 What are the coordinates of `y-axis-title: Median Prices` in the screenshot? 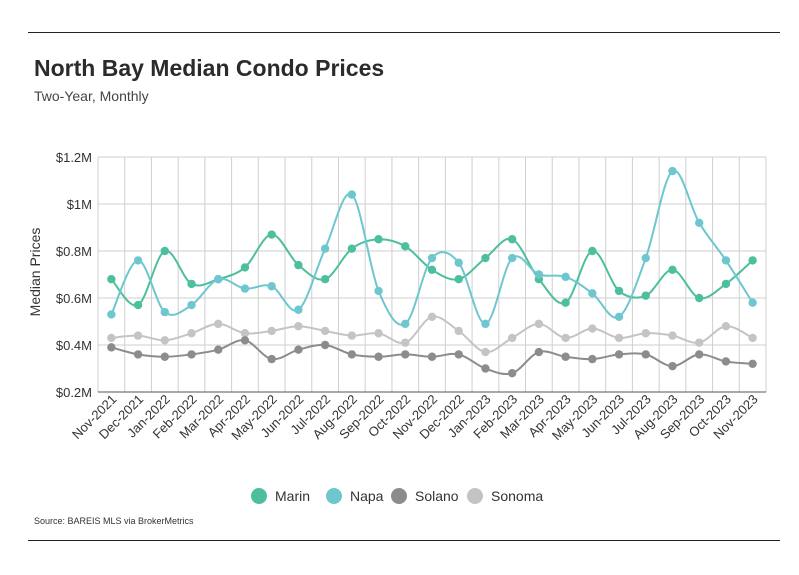 It's located at (35, 272).